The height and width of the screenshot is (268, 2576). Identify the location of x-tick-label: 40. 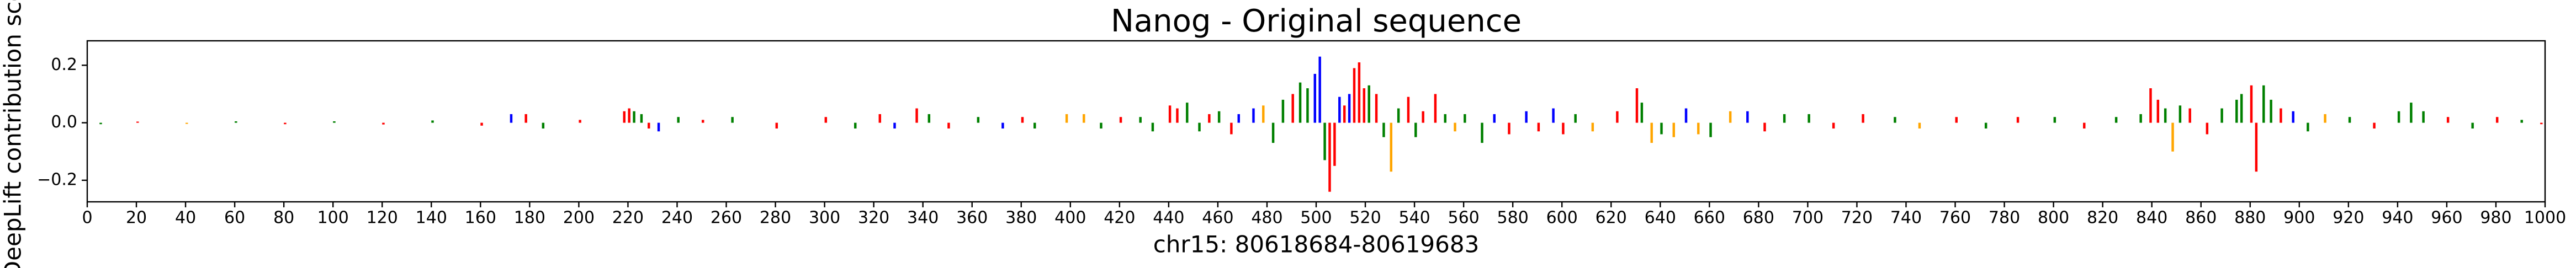
(185, 218).